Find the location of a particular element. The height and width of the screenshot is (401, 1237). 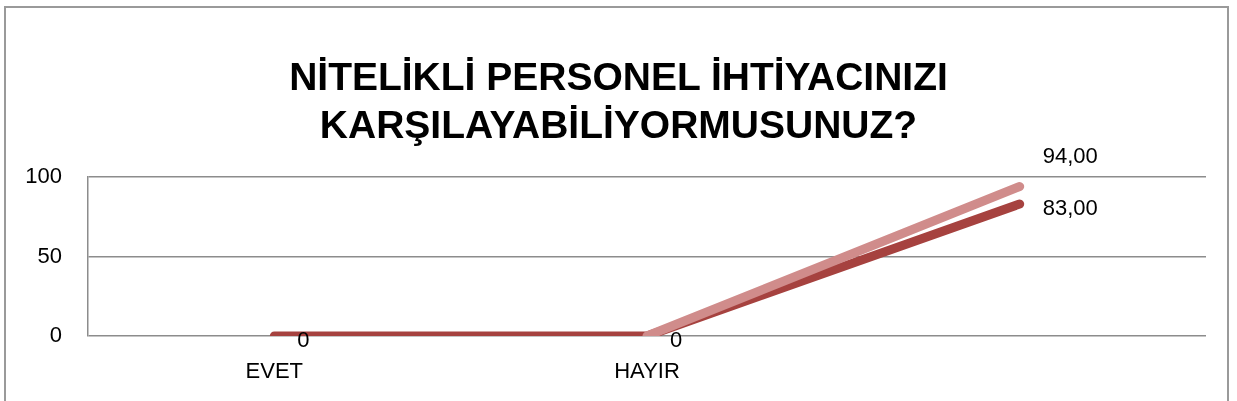

x-tick-label: EVET is located at coordinates (274, 371).